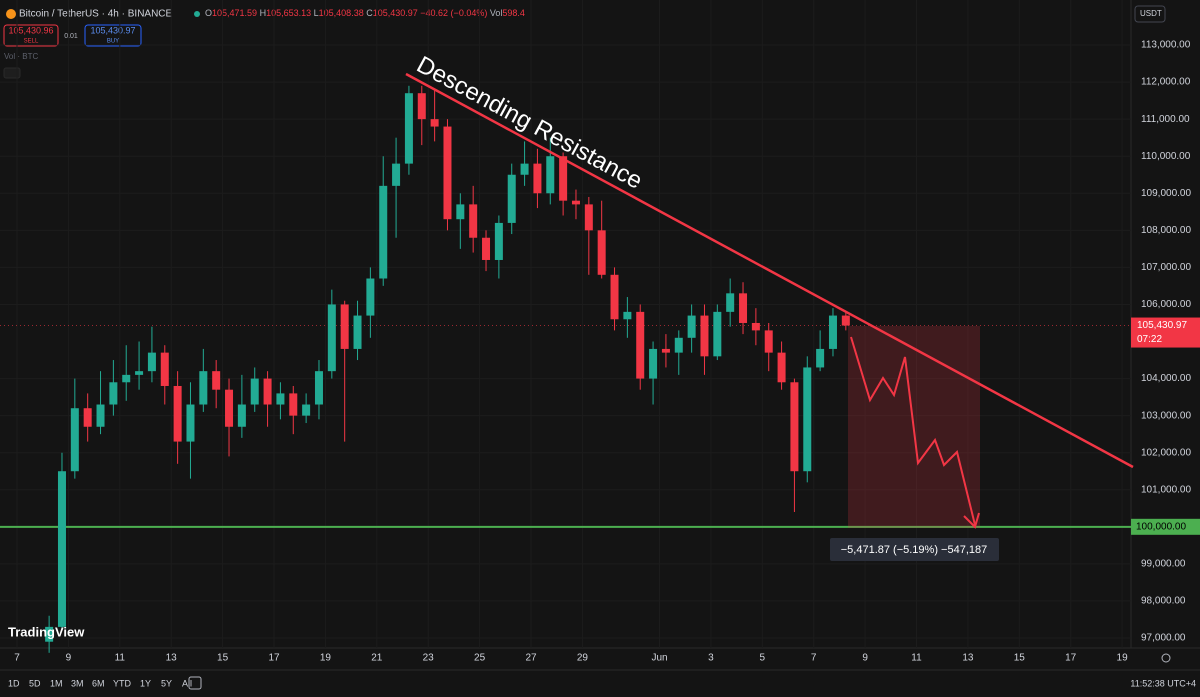  I want to click on x-tick-label: 21, so click(377, 658).